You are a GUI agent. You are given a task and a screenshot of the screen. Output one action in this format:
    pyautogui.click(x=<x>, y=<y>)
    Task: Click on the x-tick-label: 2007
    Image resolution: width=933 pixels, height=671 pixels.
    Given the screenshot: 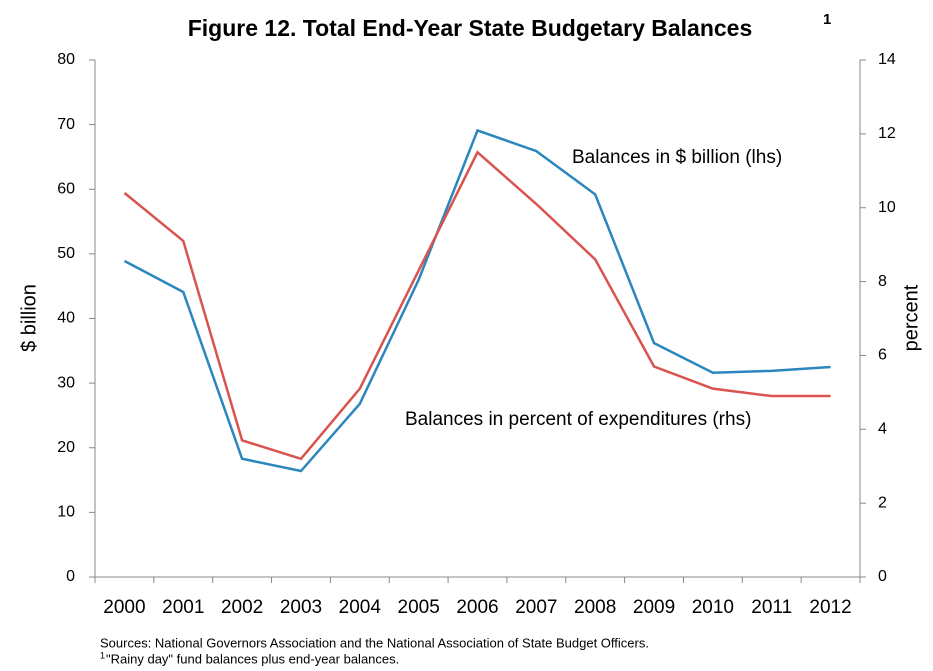 What is the action you would take?
    pyautogui.click(x=536, y=607)
    